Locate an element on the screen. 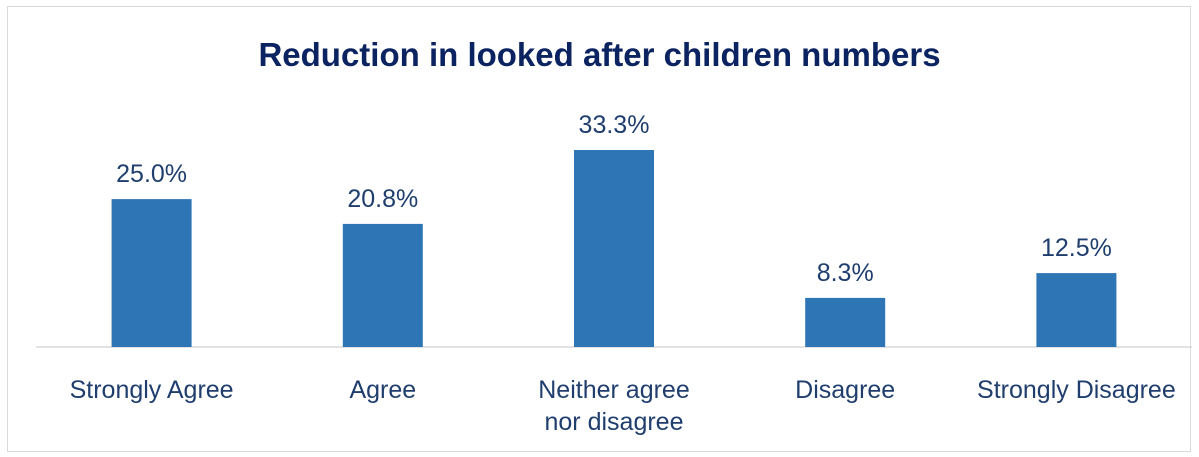 The height and width of the screenshot is (457, 1199). data-label: 8.3% is located at coordinates (845, 273).